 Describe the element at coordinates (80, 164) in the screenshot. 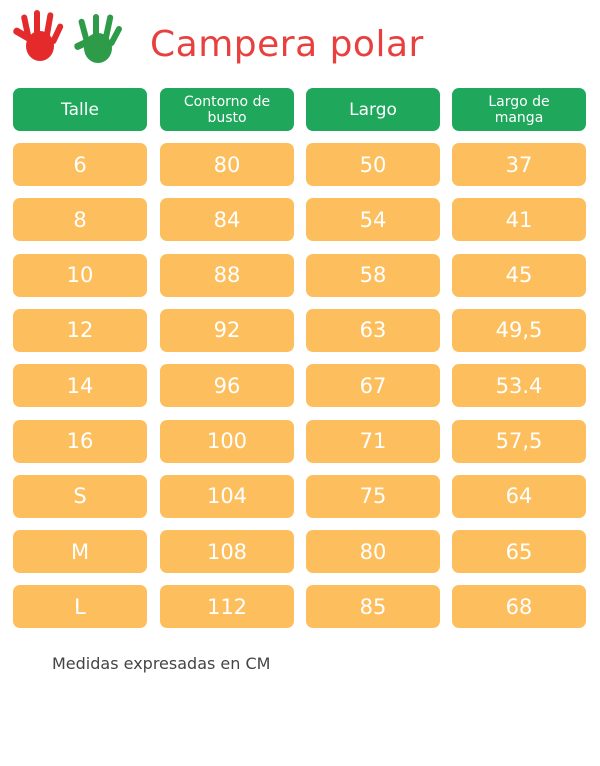

I see `table-cell: 6` at that location.